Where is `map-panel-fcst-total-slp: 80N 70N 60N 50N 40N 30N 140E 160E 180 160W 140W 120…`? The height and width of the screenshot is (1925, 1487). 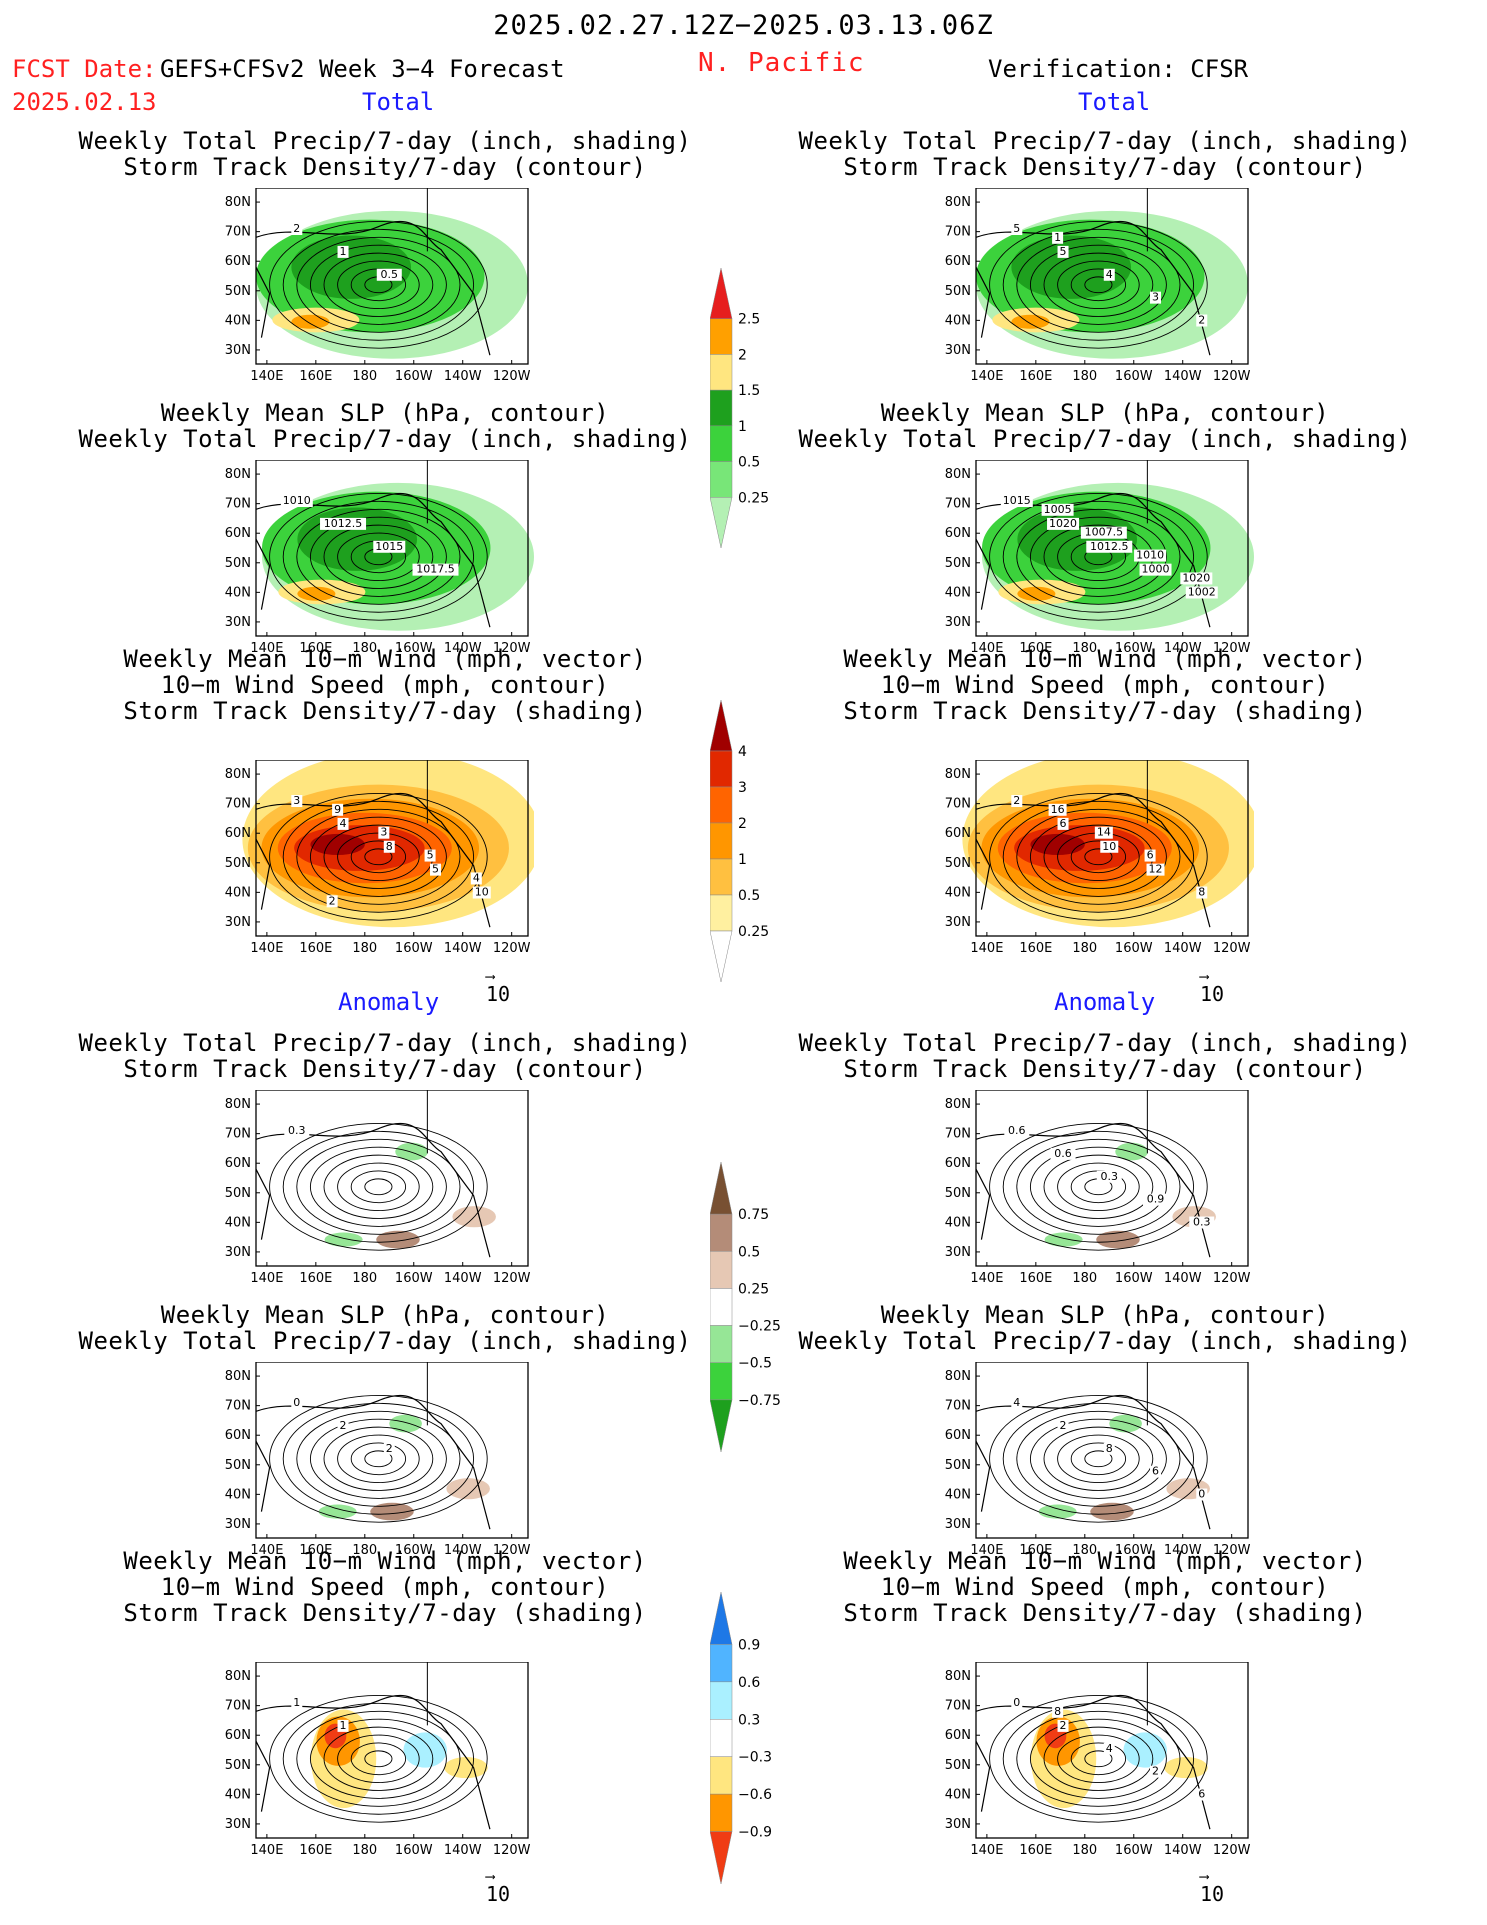 map-panel-fcst-total-slp: 80N 70N 60N 50N 40N 30N 140E 160E 180 160W 140W 120… is located at coordinates (373, 560).